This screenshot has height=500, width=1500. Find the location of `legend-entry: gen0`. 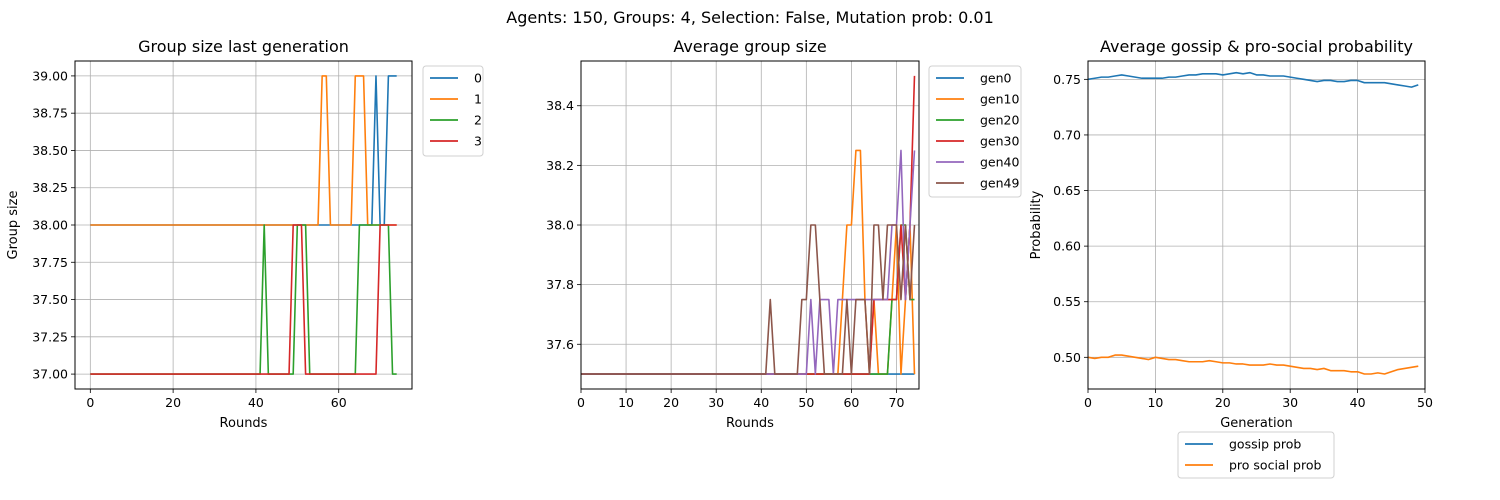

legend-entry: gen0 is located at coordinates (996, 78).